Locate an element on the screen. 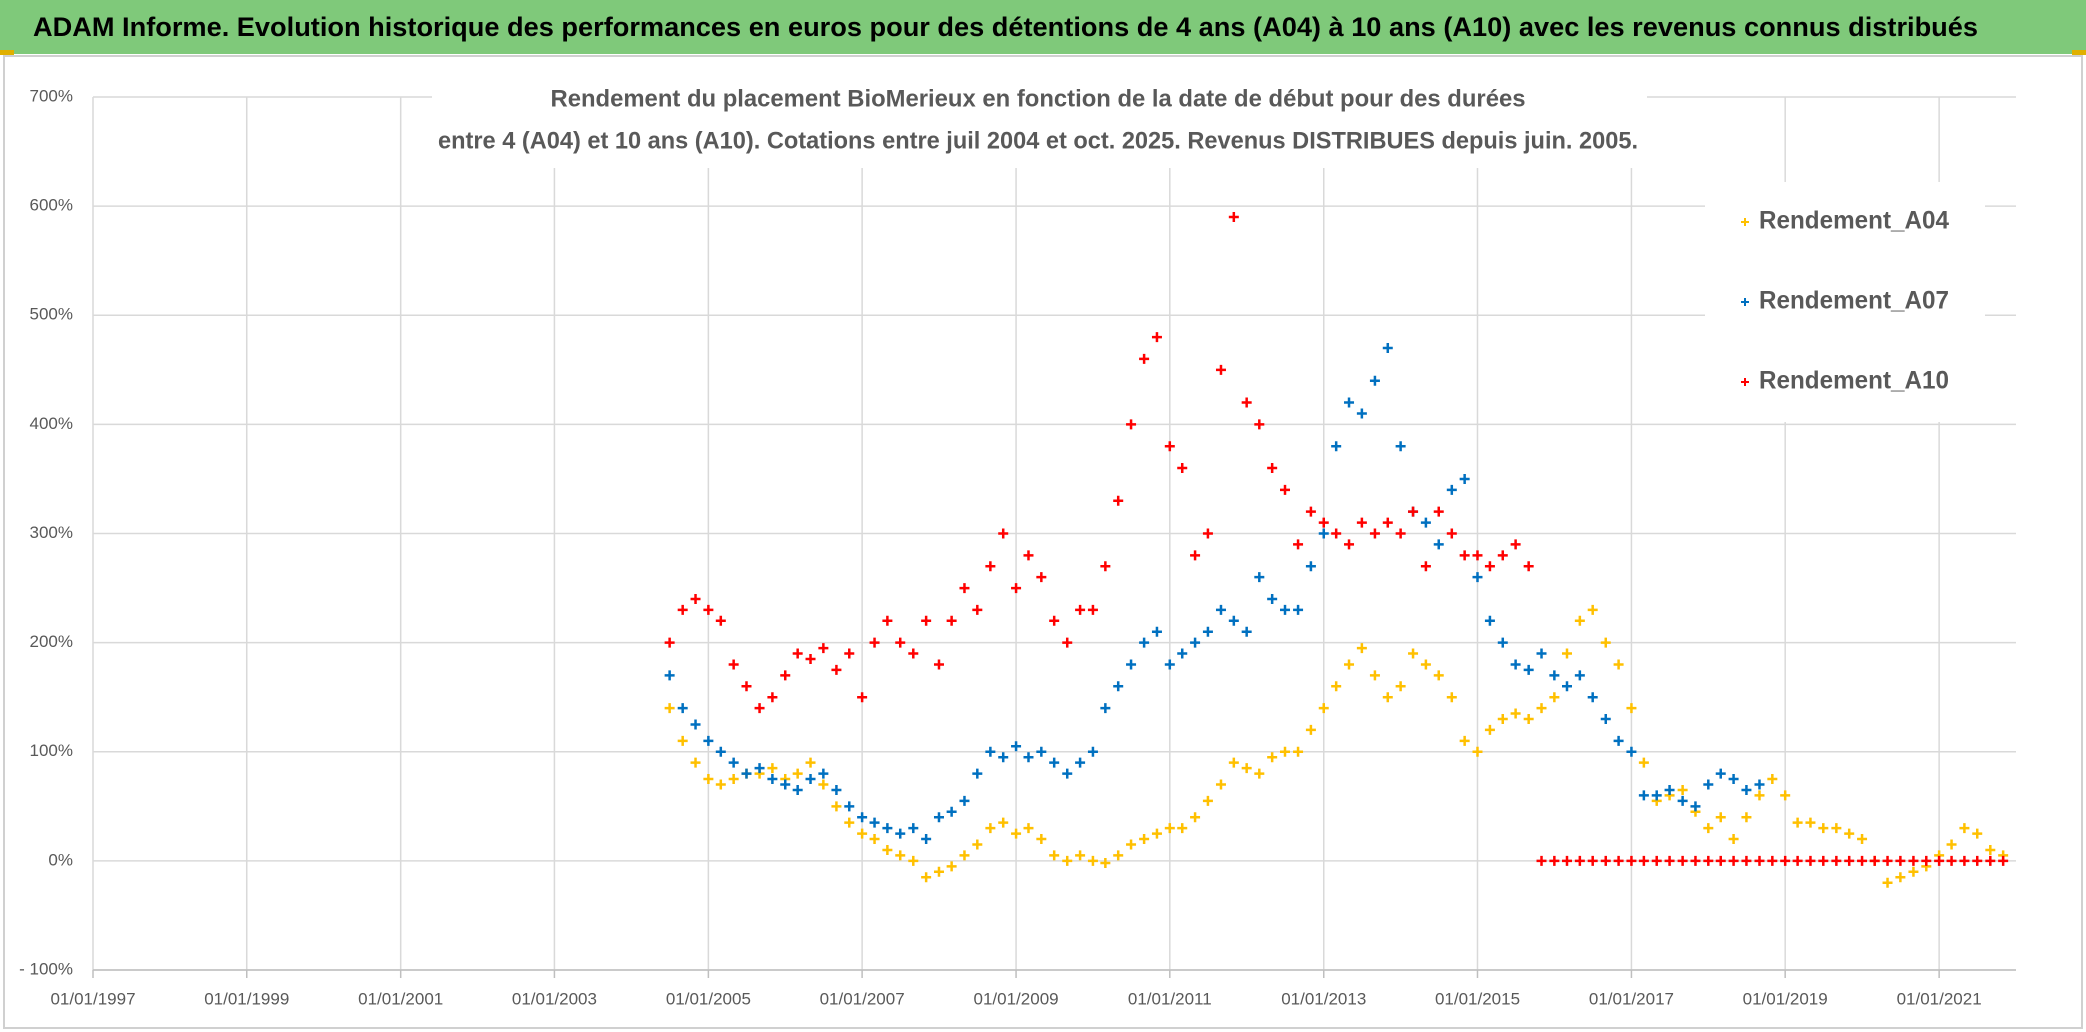 This screenshot has height=1032, width=2086. x-tick-label: 01/01/2007 is located at coordinates (862, 998).